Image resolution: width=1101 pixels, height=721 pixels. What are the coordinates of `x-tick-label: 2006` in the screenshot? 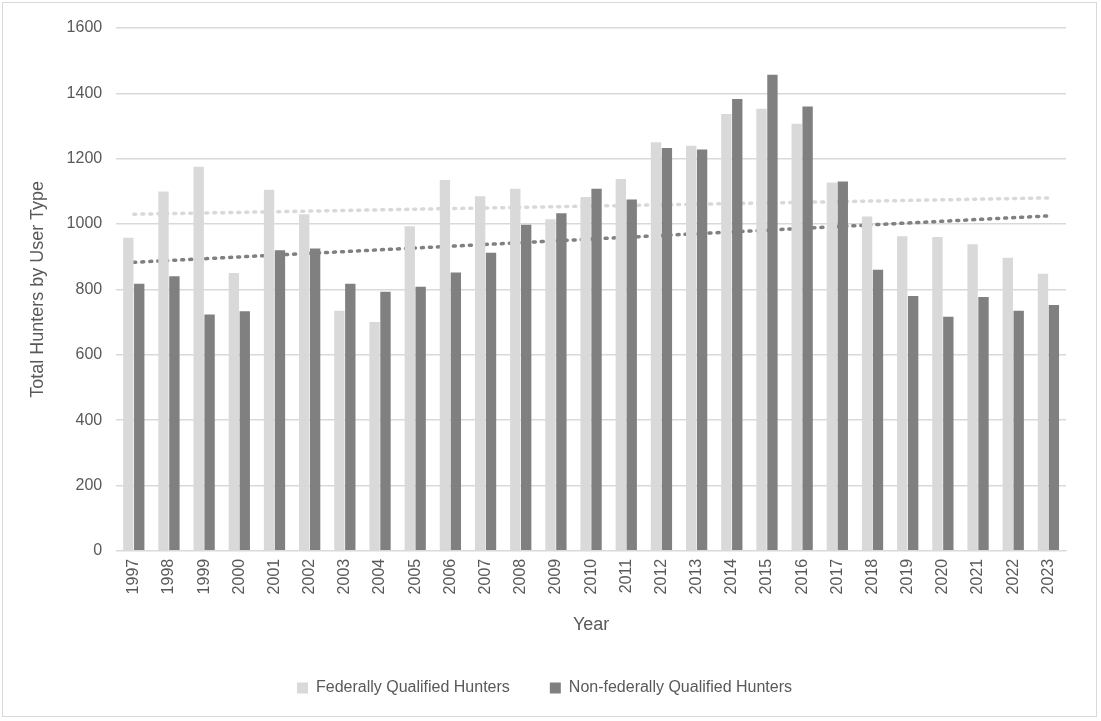 It's located at (449, 576).